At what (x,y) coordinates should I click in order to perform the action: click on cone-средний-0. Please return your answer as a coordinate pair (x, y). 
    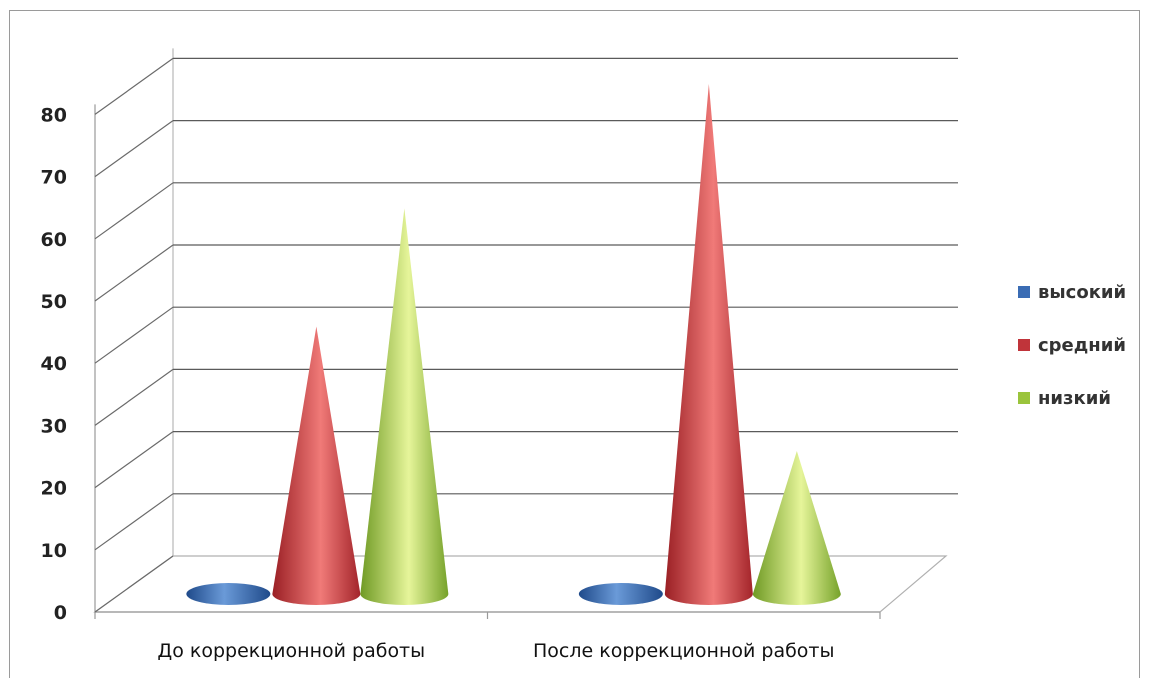
    Looking at the image, I should click on (316, 465).